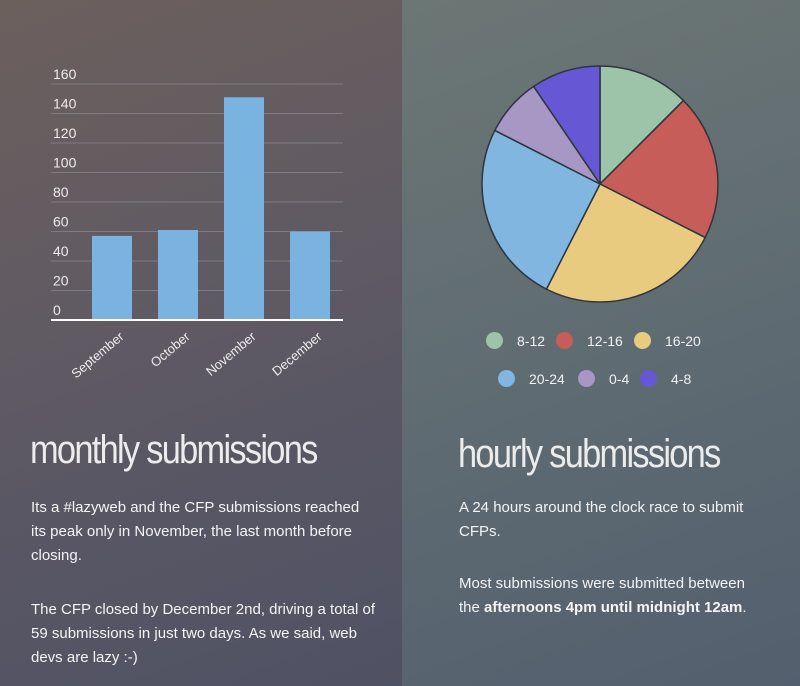  I want to click on legend-item: 20-24, so click(531, 378).